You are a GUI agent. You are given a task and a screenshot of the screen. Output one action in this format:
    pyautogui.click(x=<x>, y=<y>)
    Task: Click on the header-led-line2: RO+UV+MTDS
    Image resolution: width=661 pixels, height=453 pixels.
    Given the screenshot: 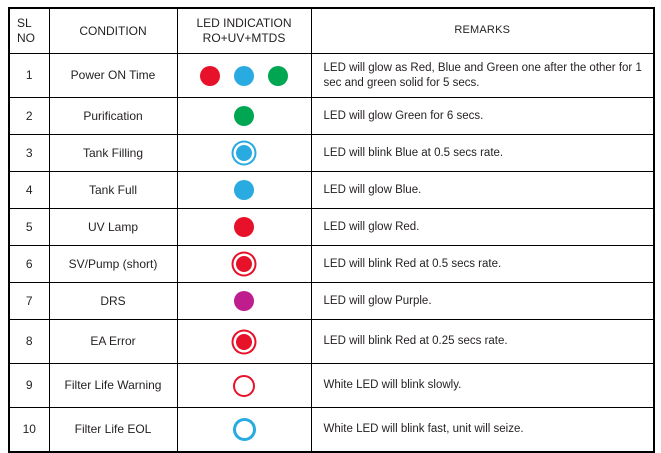 What is the action you would take?
    pyautogui.click(x=244, y=38)
    